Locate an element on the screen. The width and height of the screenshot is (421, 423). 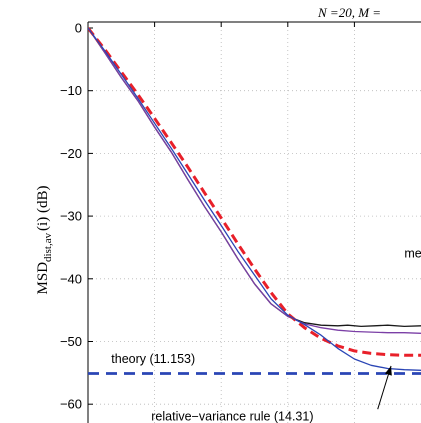
chart-title: N =20, M = is located at coordinates (349, 12).